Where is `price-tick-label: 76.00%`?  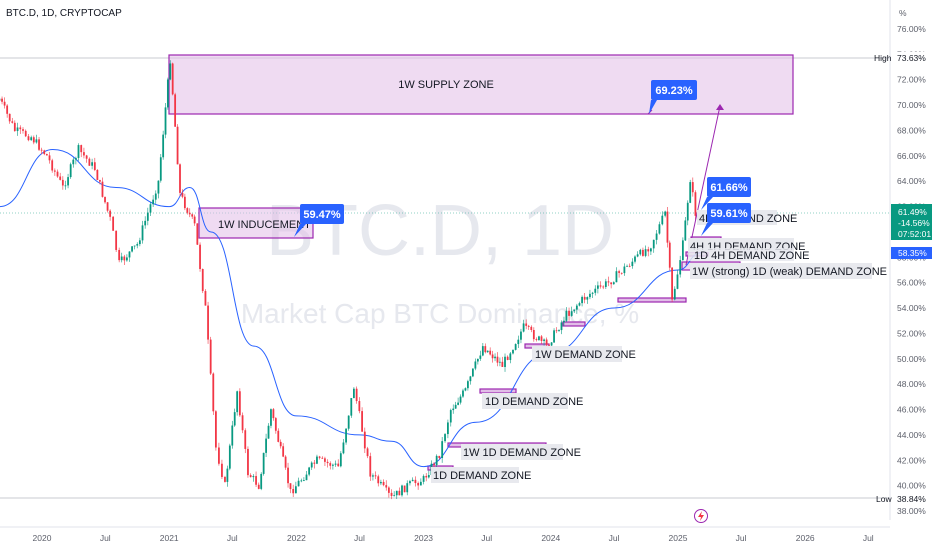 price-tick-label: 76.00% is located at coordinates (911, 29).